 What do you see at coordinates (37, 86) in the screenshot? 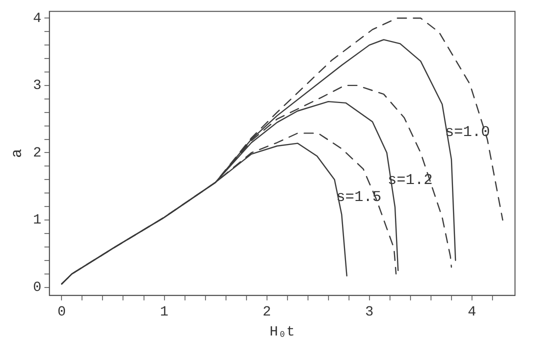
I see `y-tick-label: 3` at bounding box center [37, 86].